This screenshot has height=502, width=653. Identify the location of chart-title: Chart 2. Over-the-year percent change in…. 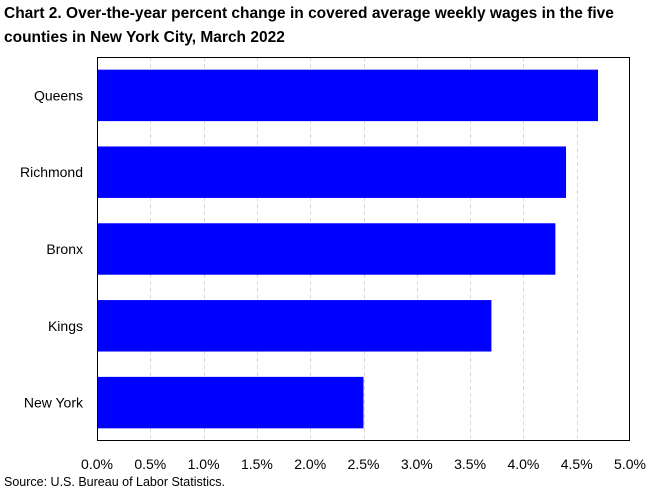
(309, 25).